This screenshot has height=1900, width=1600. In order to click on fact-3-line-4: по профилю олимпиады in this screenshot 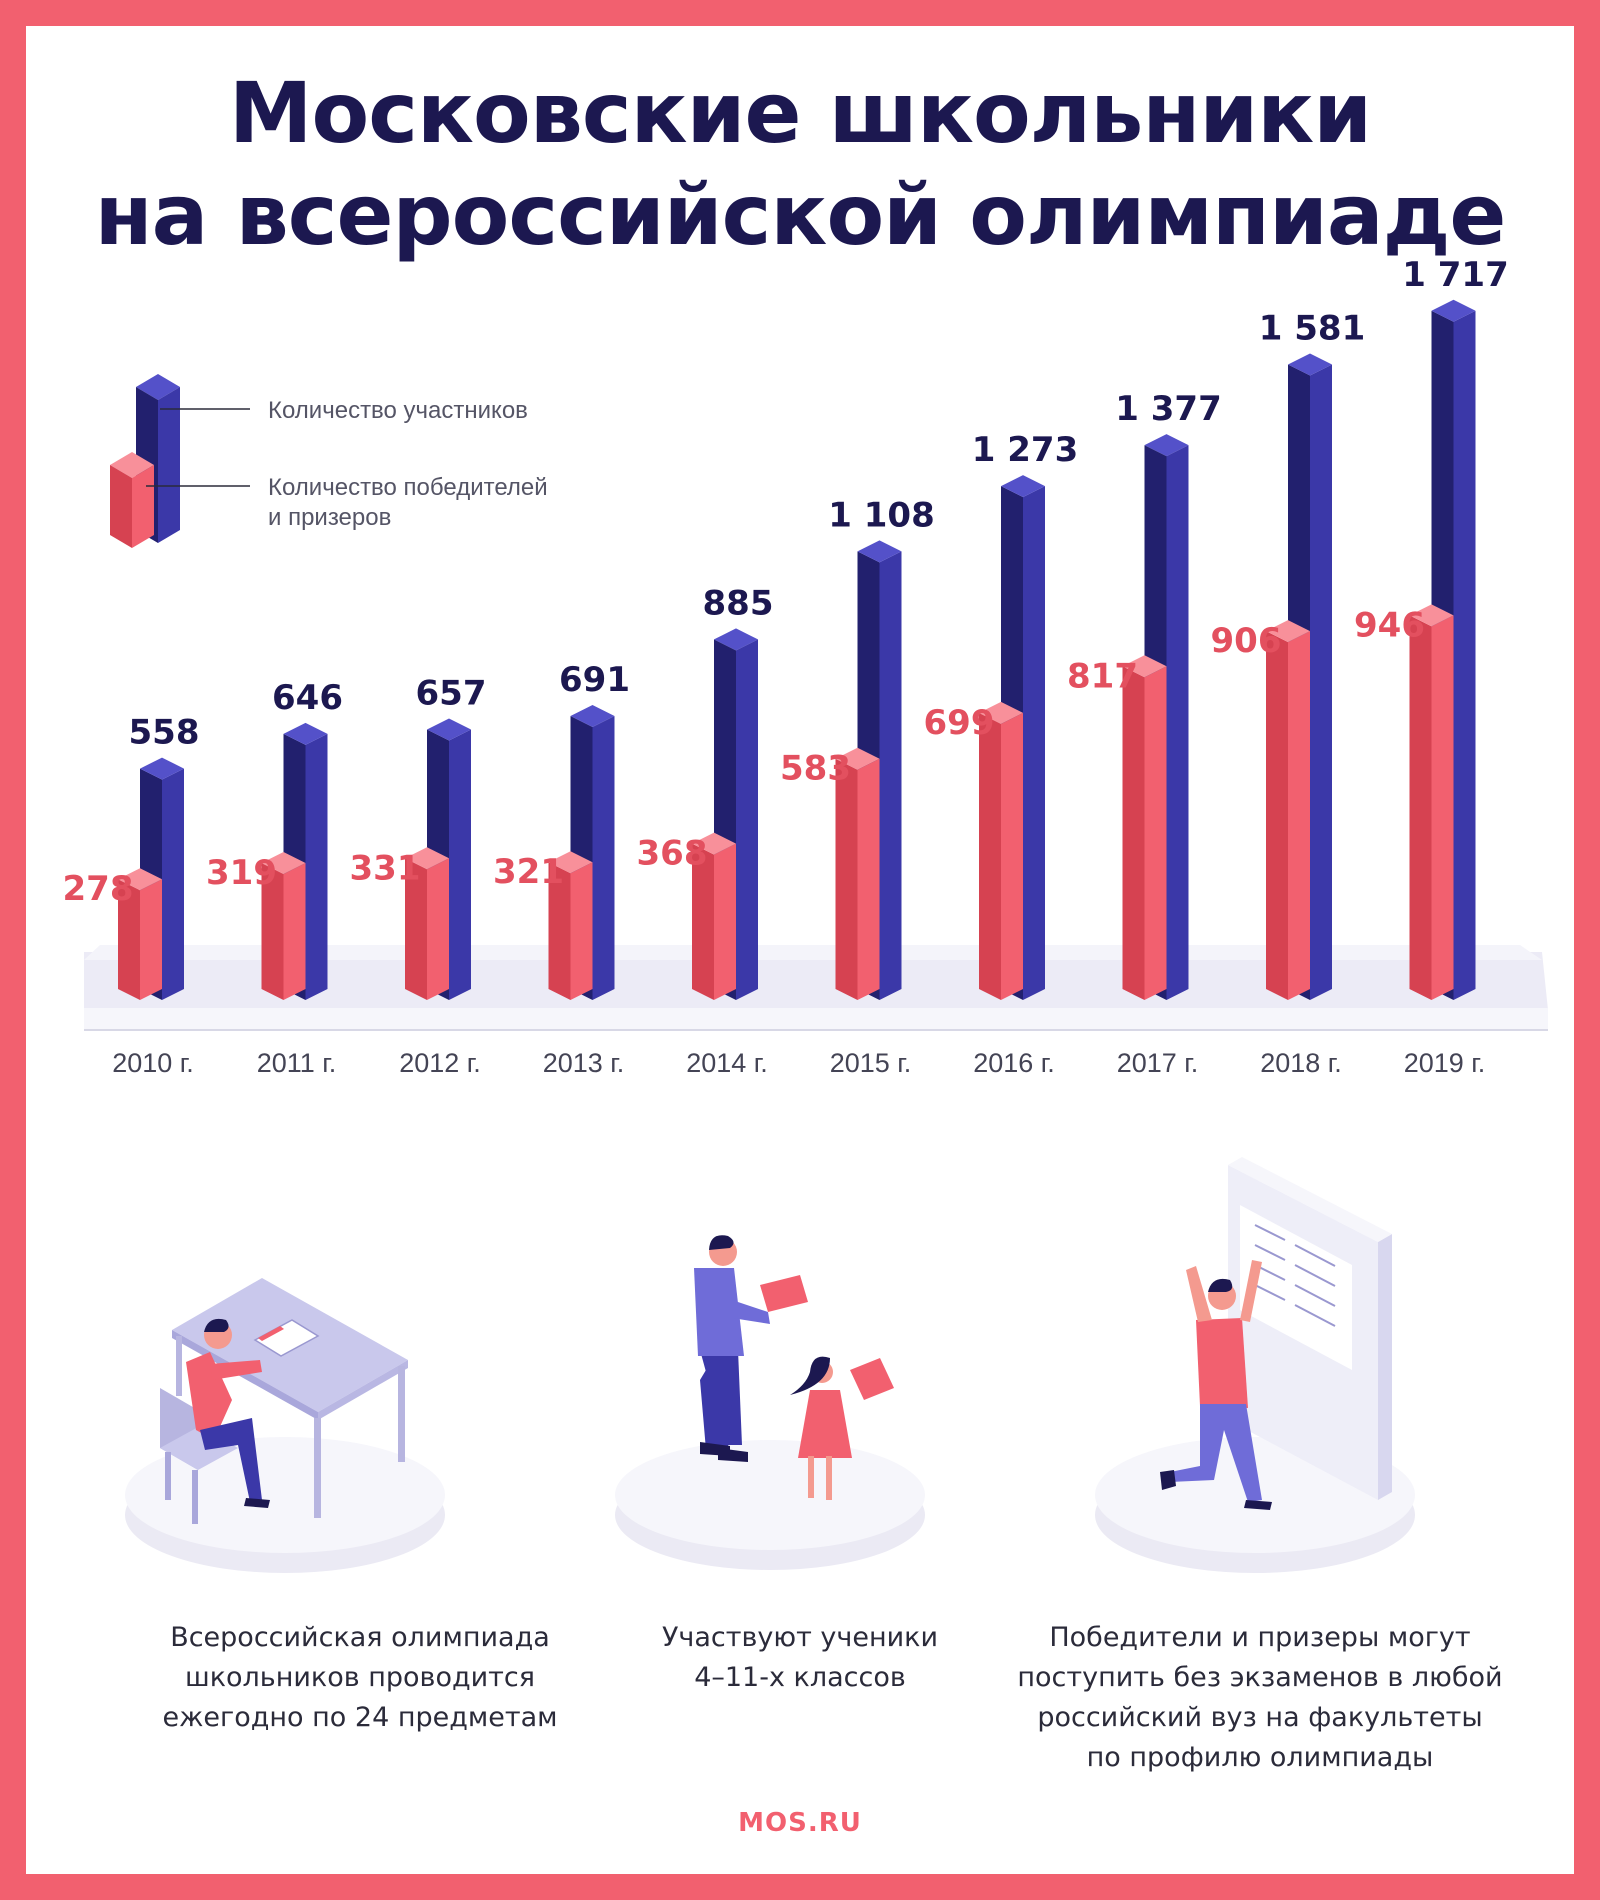, I will do `click(1260, 1757)`.